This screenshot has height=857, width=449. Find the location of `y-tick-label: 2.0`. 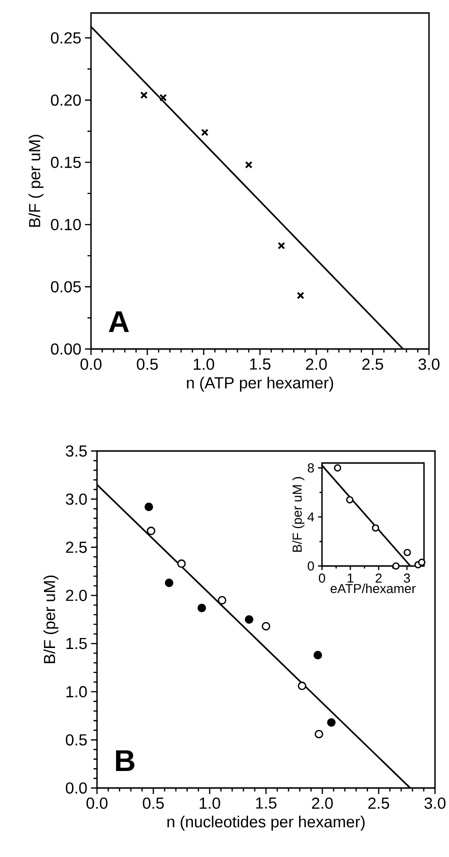

y-tick-label: 2.0 is located at coordinates (76, 596).